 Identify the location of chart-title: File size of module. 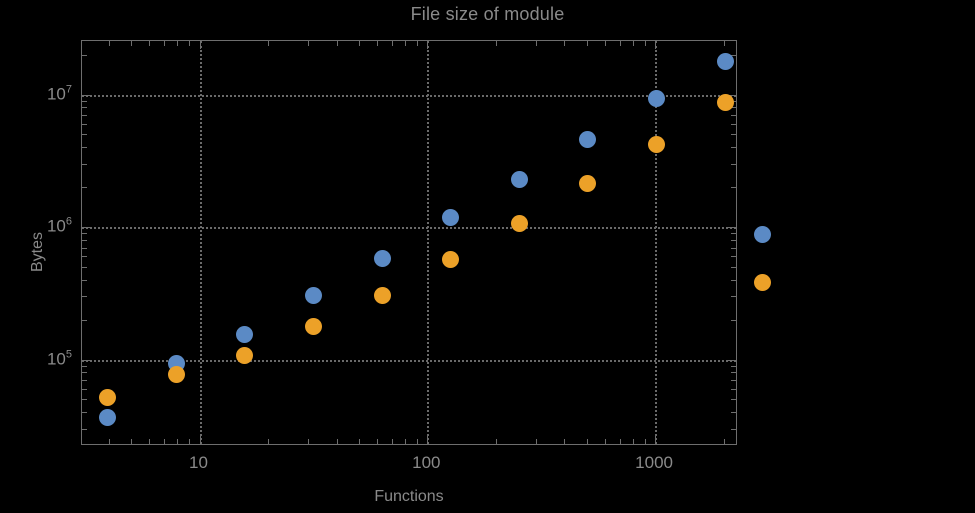
(487, 14).